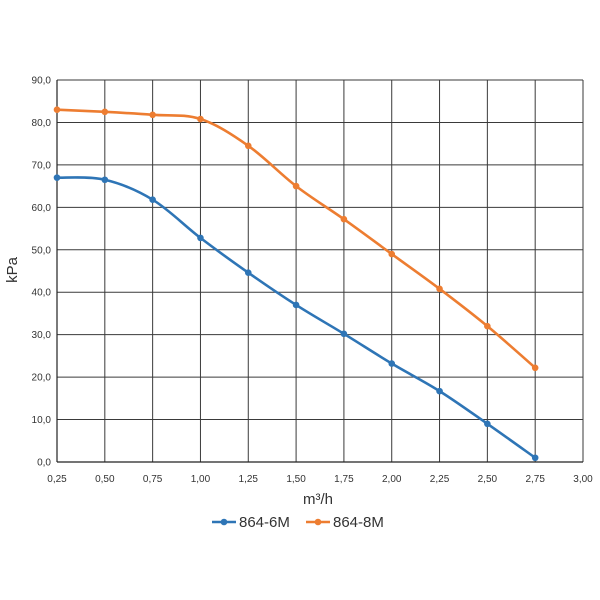 This screenshot has width=600, height=600. What do you see at coordinates (264, 522) in the screenshot?
I see `legend-label: 864-6M` at bounding box center [264, 522].